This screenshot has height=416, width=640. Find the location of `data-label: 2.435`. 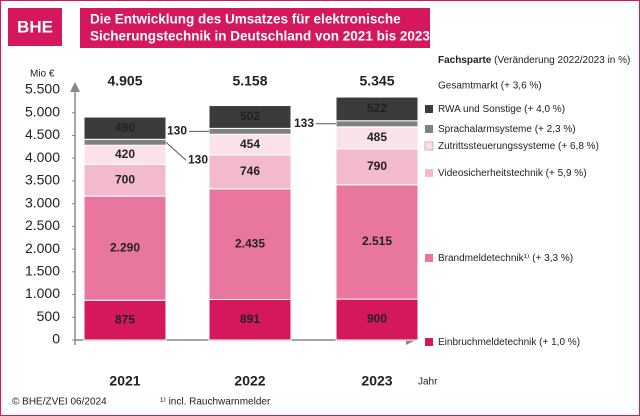

data-label: 2.435 is located at coordinates (250, 243).